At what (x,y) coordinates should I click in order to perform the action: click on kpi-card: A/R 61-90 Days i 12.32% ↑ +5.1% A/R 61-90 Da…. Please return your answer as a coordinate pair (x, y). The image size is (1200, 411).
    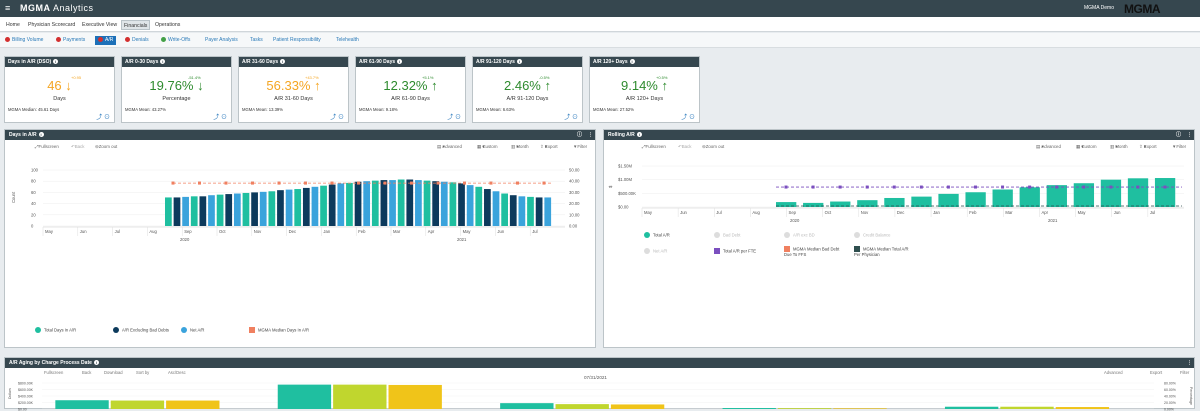
    Looking at the image, I should click on (410, 89).